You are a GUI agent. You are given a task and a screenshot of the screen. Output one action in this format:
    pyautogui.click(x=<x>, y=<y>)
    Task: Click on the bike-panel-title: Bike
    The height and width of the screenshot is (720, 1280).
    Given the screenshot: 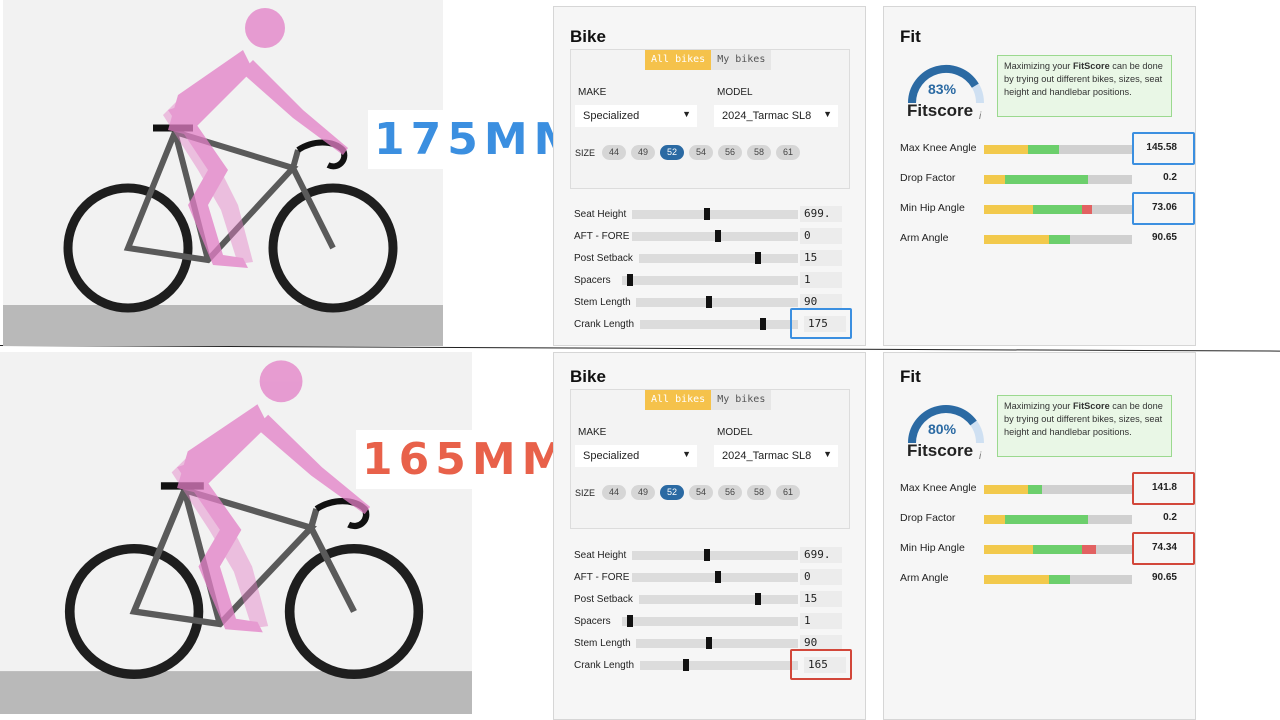 What is the action you would take?
    pyautogui.click(x=588, y=36)
    